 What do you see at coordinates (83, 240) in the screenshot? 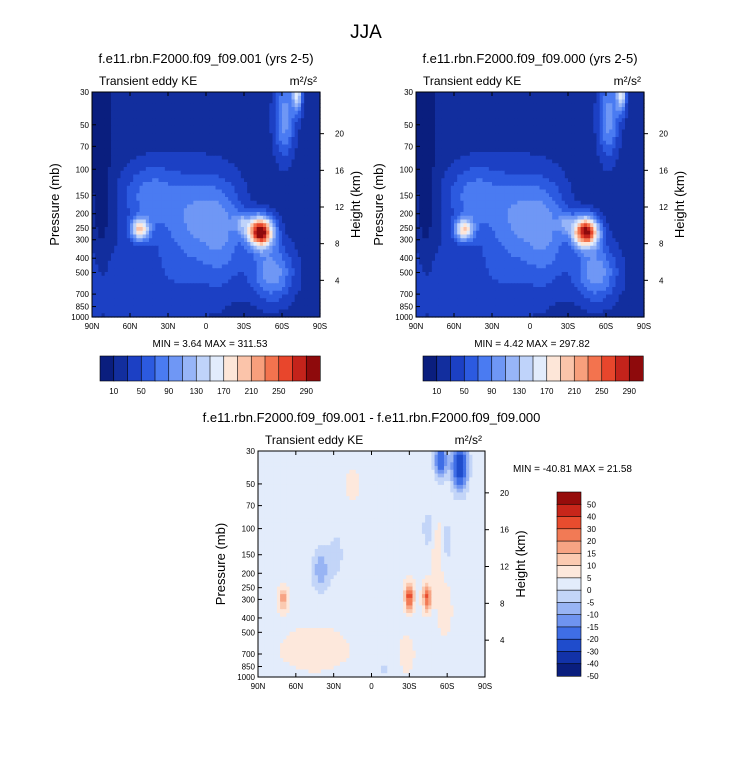
I see `pressure-tick-label: 300` at bounding box center [83, 240].